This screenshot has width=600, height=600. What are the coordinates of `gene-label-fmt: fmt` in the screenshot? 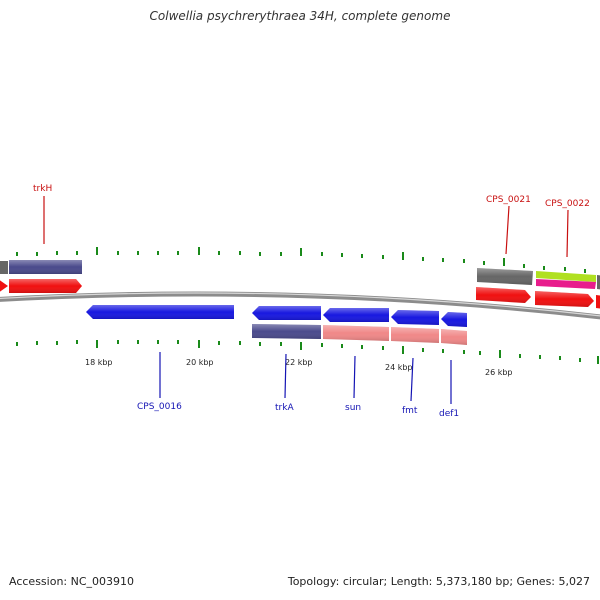 It's located at (410, 411).